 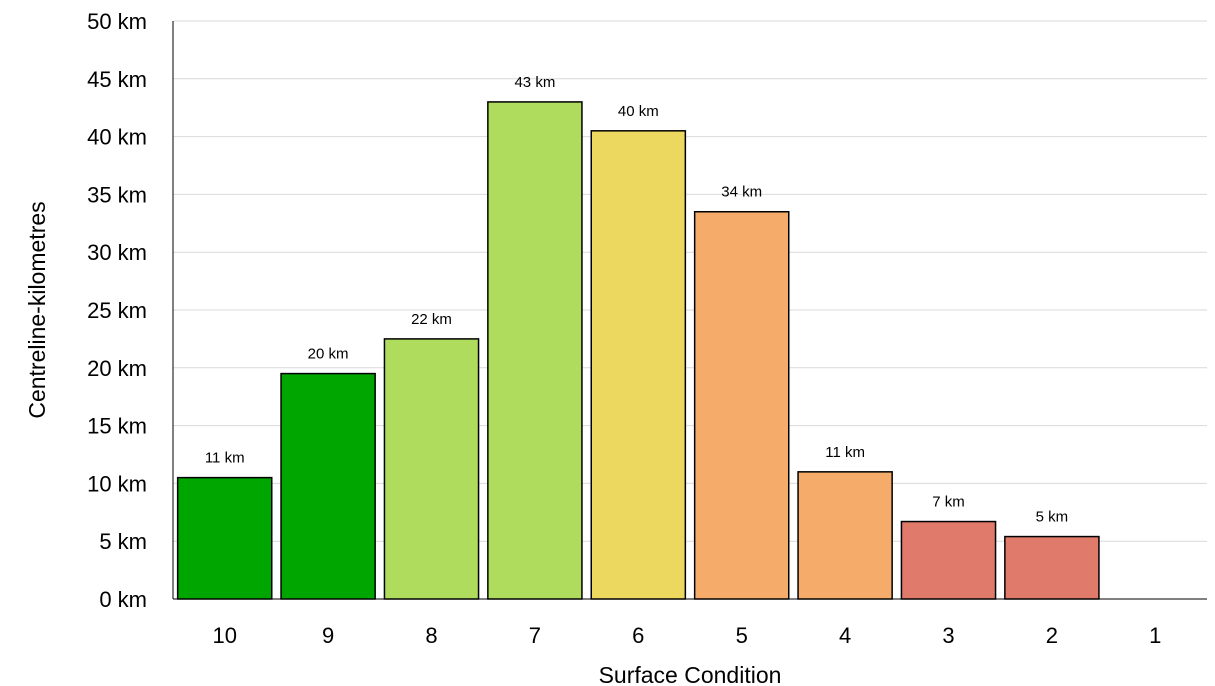 What do you see at coordinates (948, 502) in the screenshot?
I see `data-label: 7 km` at bounding box center [948, 502].